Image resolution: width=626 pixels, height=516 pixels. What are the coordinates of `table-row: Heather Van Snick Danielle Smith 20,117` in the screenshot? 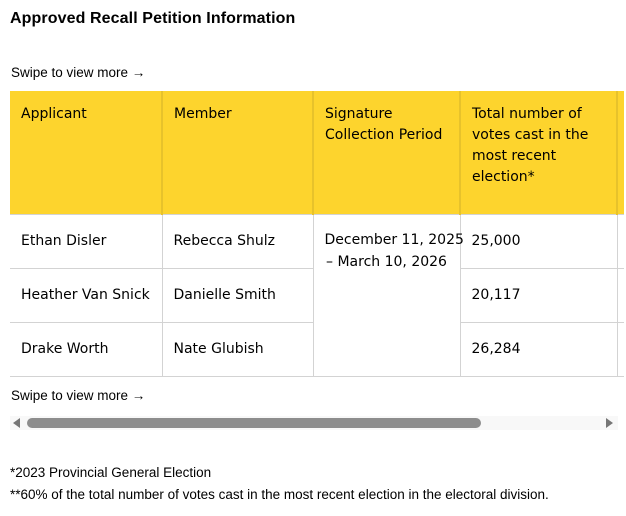 It's located at (317, 295).